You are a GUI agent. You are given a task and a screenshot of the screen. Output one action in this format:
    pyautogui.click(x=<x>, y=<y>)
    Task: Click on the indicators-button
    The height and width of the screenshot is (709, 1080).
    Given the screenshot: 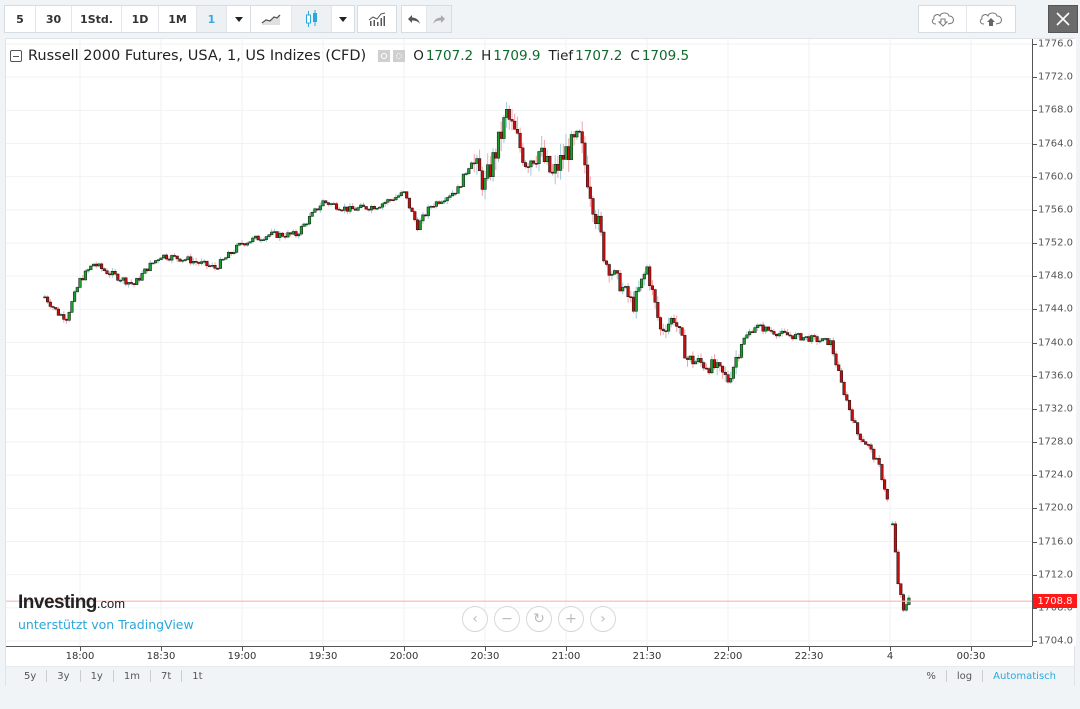 What is the action you would take?
    pyautogui.click(x=377, y=19)
    